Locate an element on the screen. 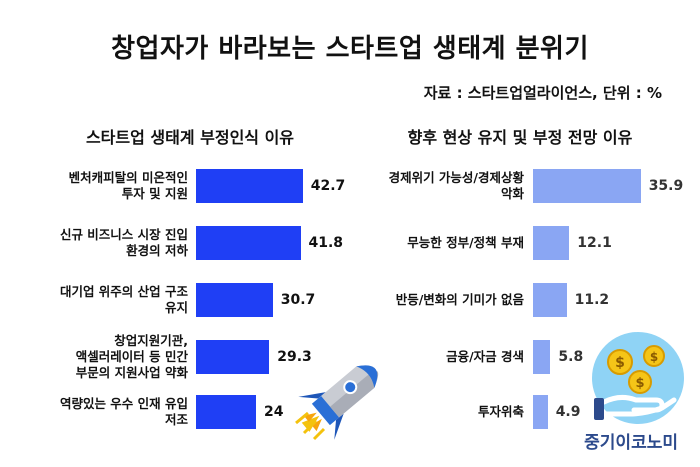 The image size is (700, 467). left-chart-title: 스타트업 생태계 부정인식 이유 is located at coordinates (190, 137).